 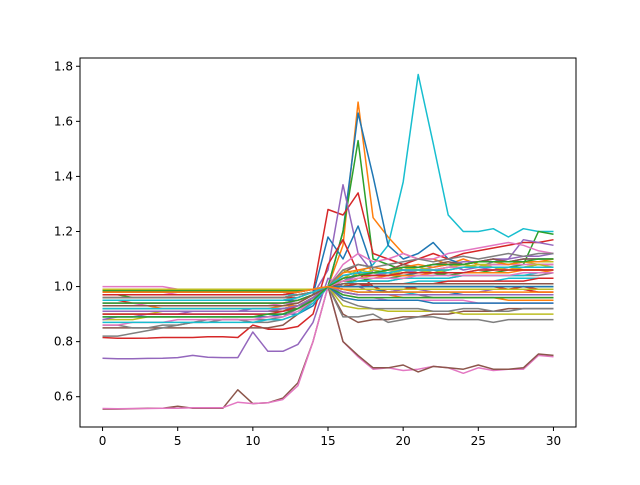 What do you see at coordinates (63, 121) in the screenshot?
I see `y-tick-label: 1.6` at bounding box center [63, 121].